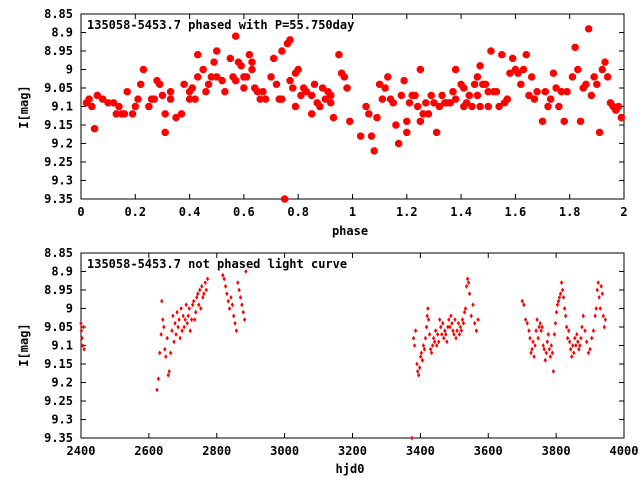 The width and height of the screenshot is (640, 480). What do you see at coordinates (81, 451) in the screenshot?
I see `unphased-x-tick-label: 2400` at bounding box center [81, 451].